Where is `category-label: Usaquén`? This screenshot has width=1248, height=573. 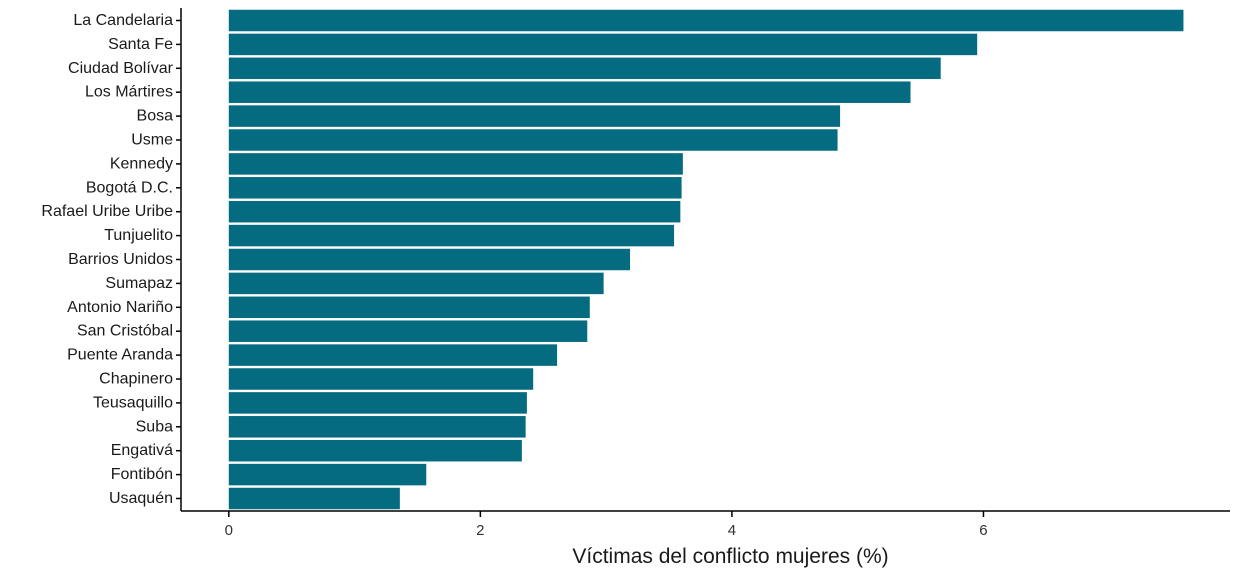
category-label: Usaquén is located at coordinates (141, 498).